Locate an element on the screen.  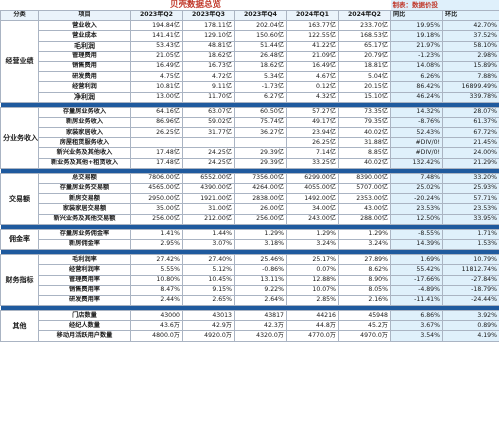
yoy-cell: 46.24% is located at coordinates (416, 97).